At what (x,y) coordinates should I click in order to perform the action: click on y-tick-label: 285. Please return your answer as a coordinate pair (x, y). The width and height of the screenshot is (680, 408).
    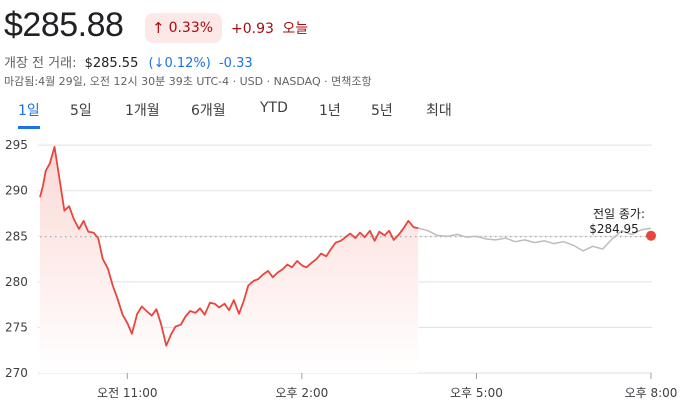
    Looking at the image, I should click on (16, 236).